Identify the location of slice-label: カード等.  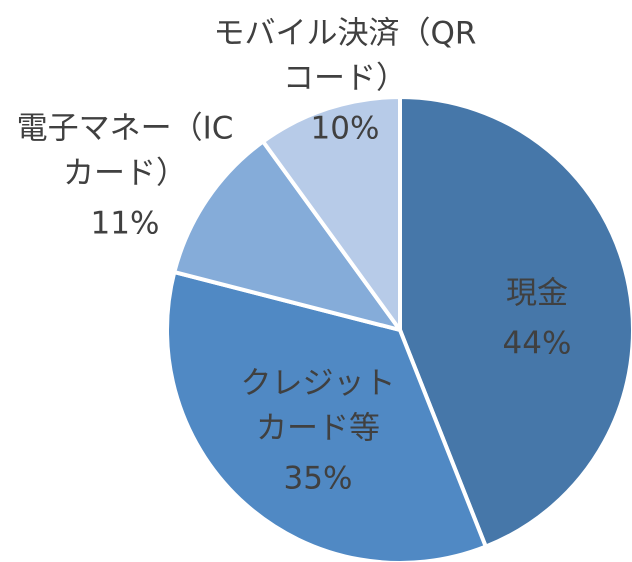
(318, 429).